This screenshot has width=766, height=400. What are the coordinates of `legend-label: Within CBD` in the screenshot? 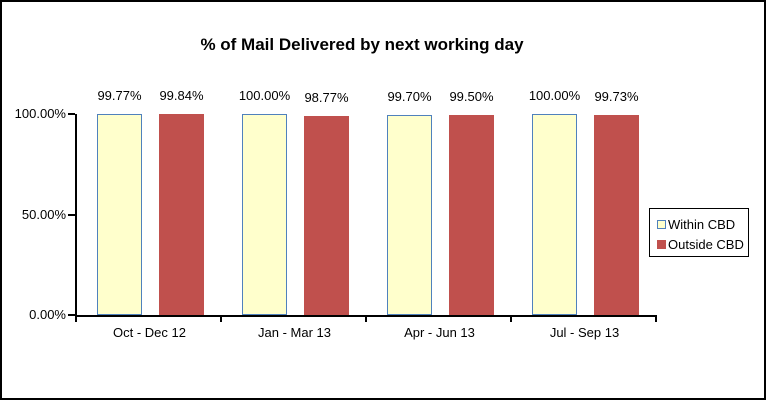 It's located at (702, 224).